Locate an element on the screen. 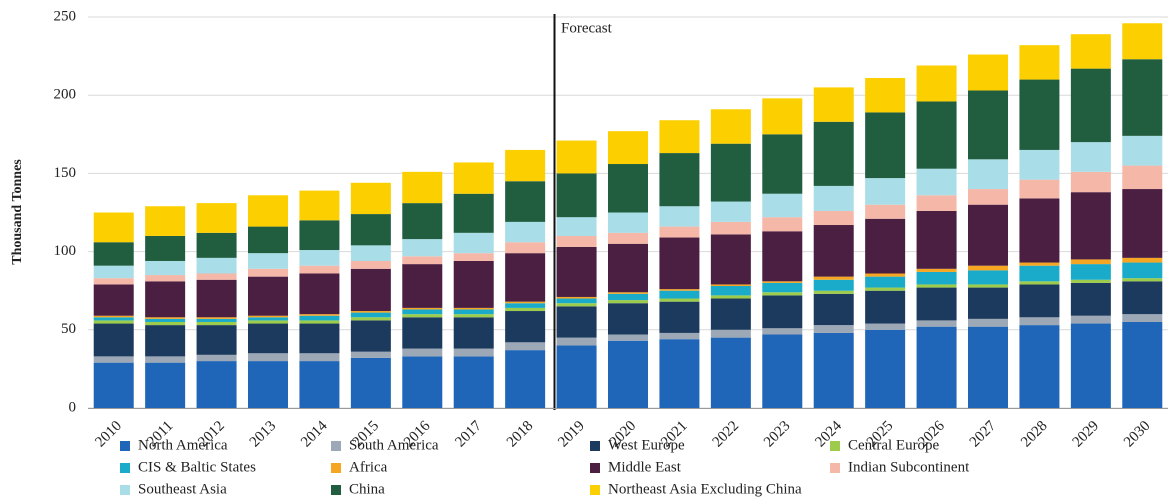  legend-label: South America is located at coordinates (394, 445).